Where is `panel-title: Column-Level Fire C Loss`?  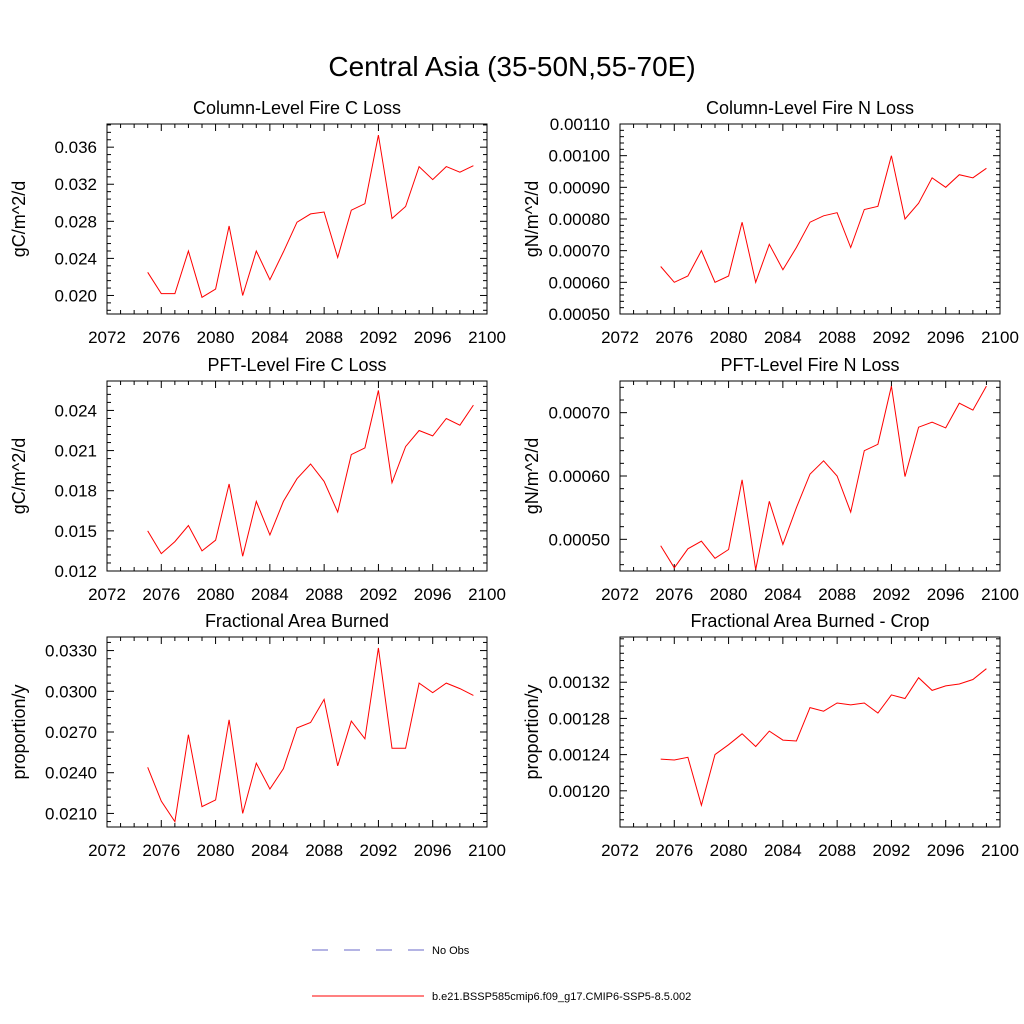
panel-title: Column-Level Fire C Loss is located at coordinates (297, 108).